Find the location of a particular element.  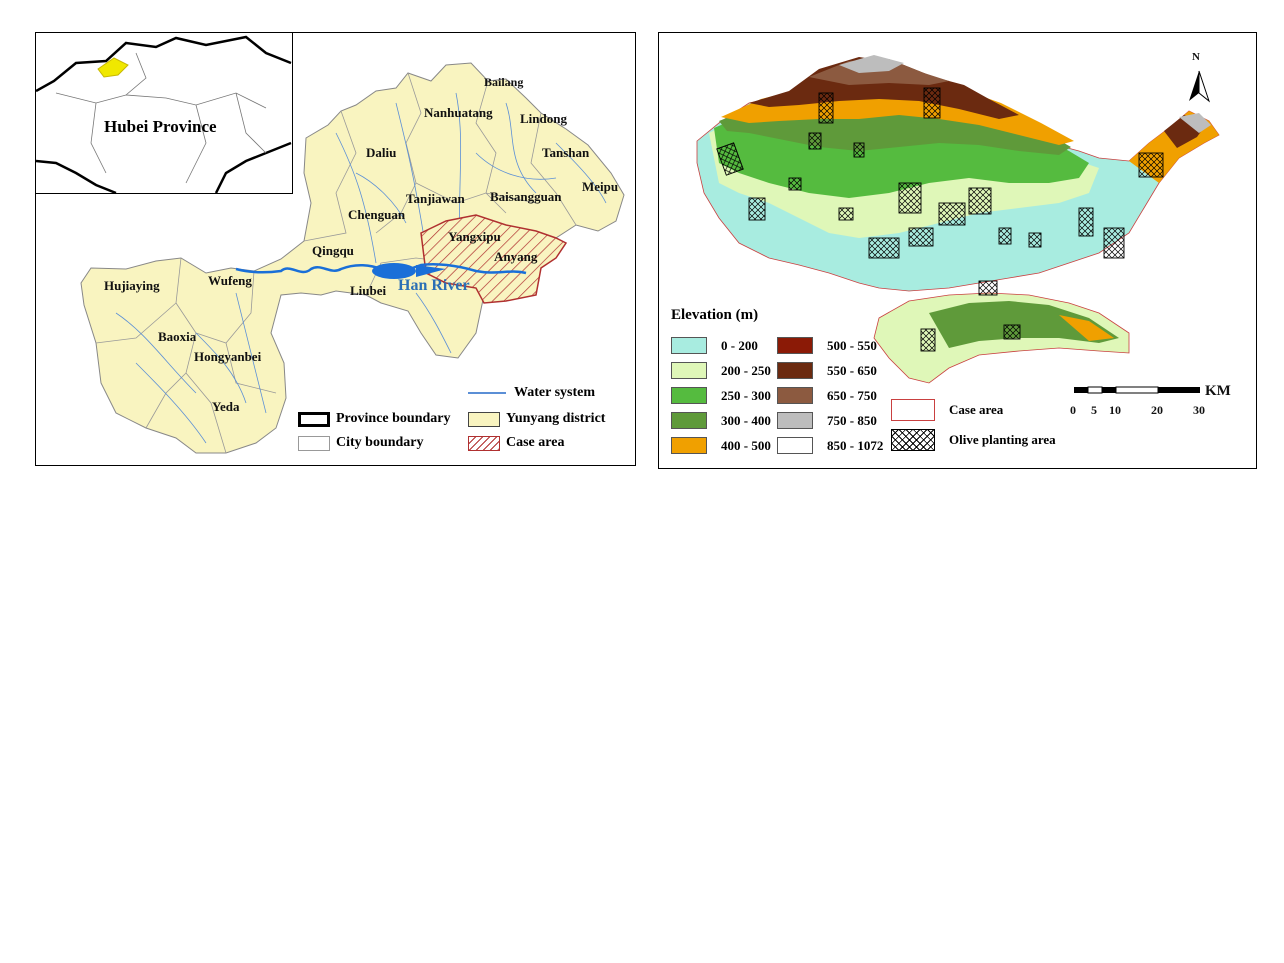

town-label-yeda: Yeda is located at coordinates (226, 406).